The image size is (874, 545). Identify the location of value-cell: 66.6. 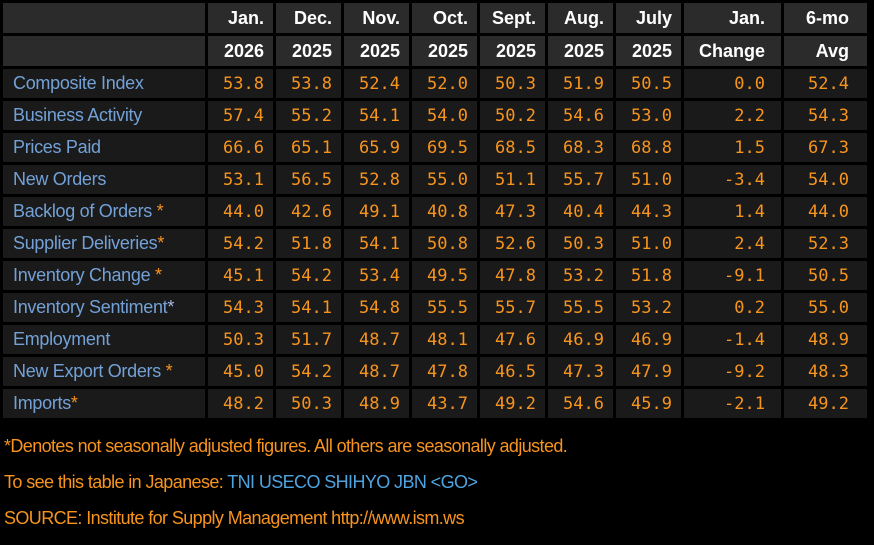
(240, 147).